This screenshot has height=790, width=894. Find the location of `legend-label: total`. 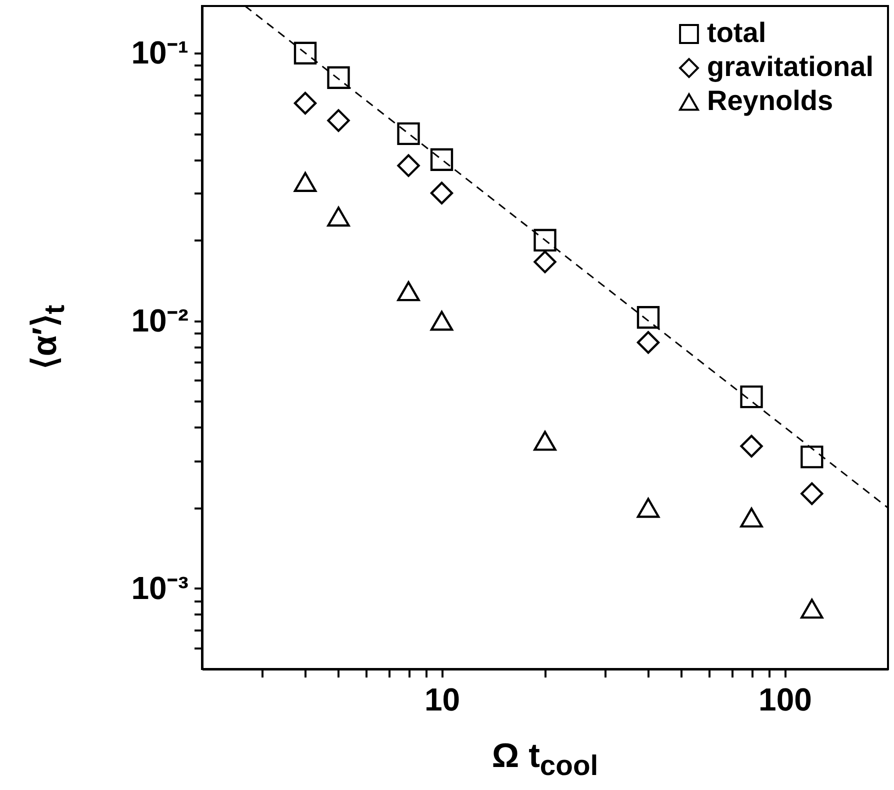

legend-label: total is located at coordinates (736, 32).